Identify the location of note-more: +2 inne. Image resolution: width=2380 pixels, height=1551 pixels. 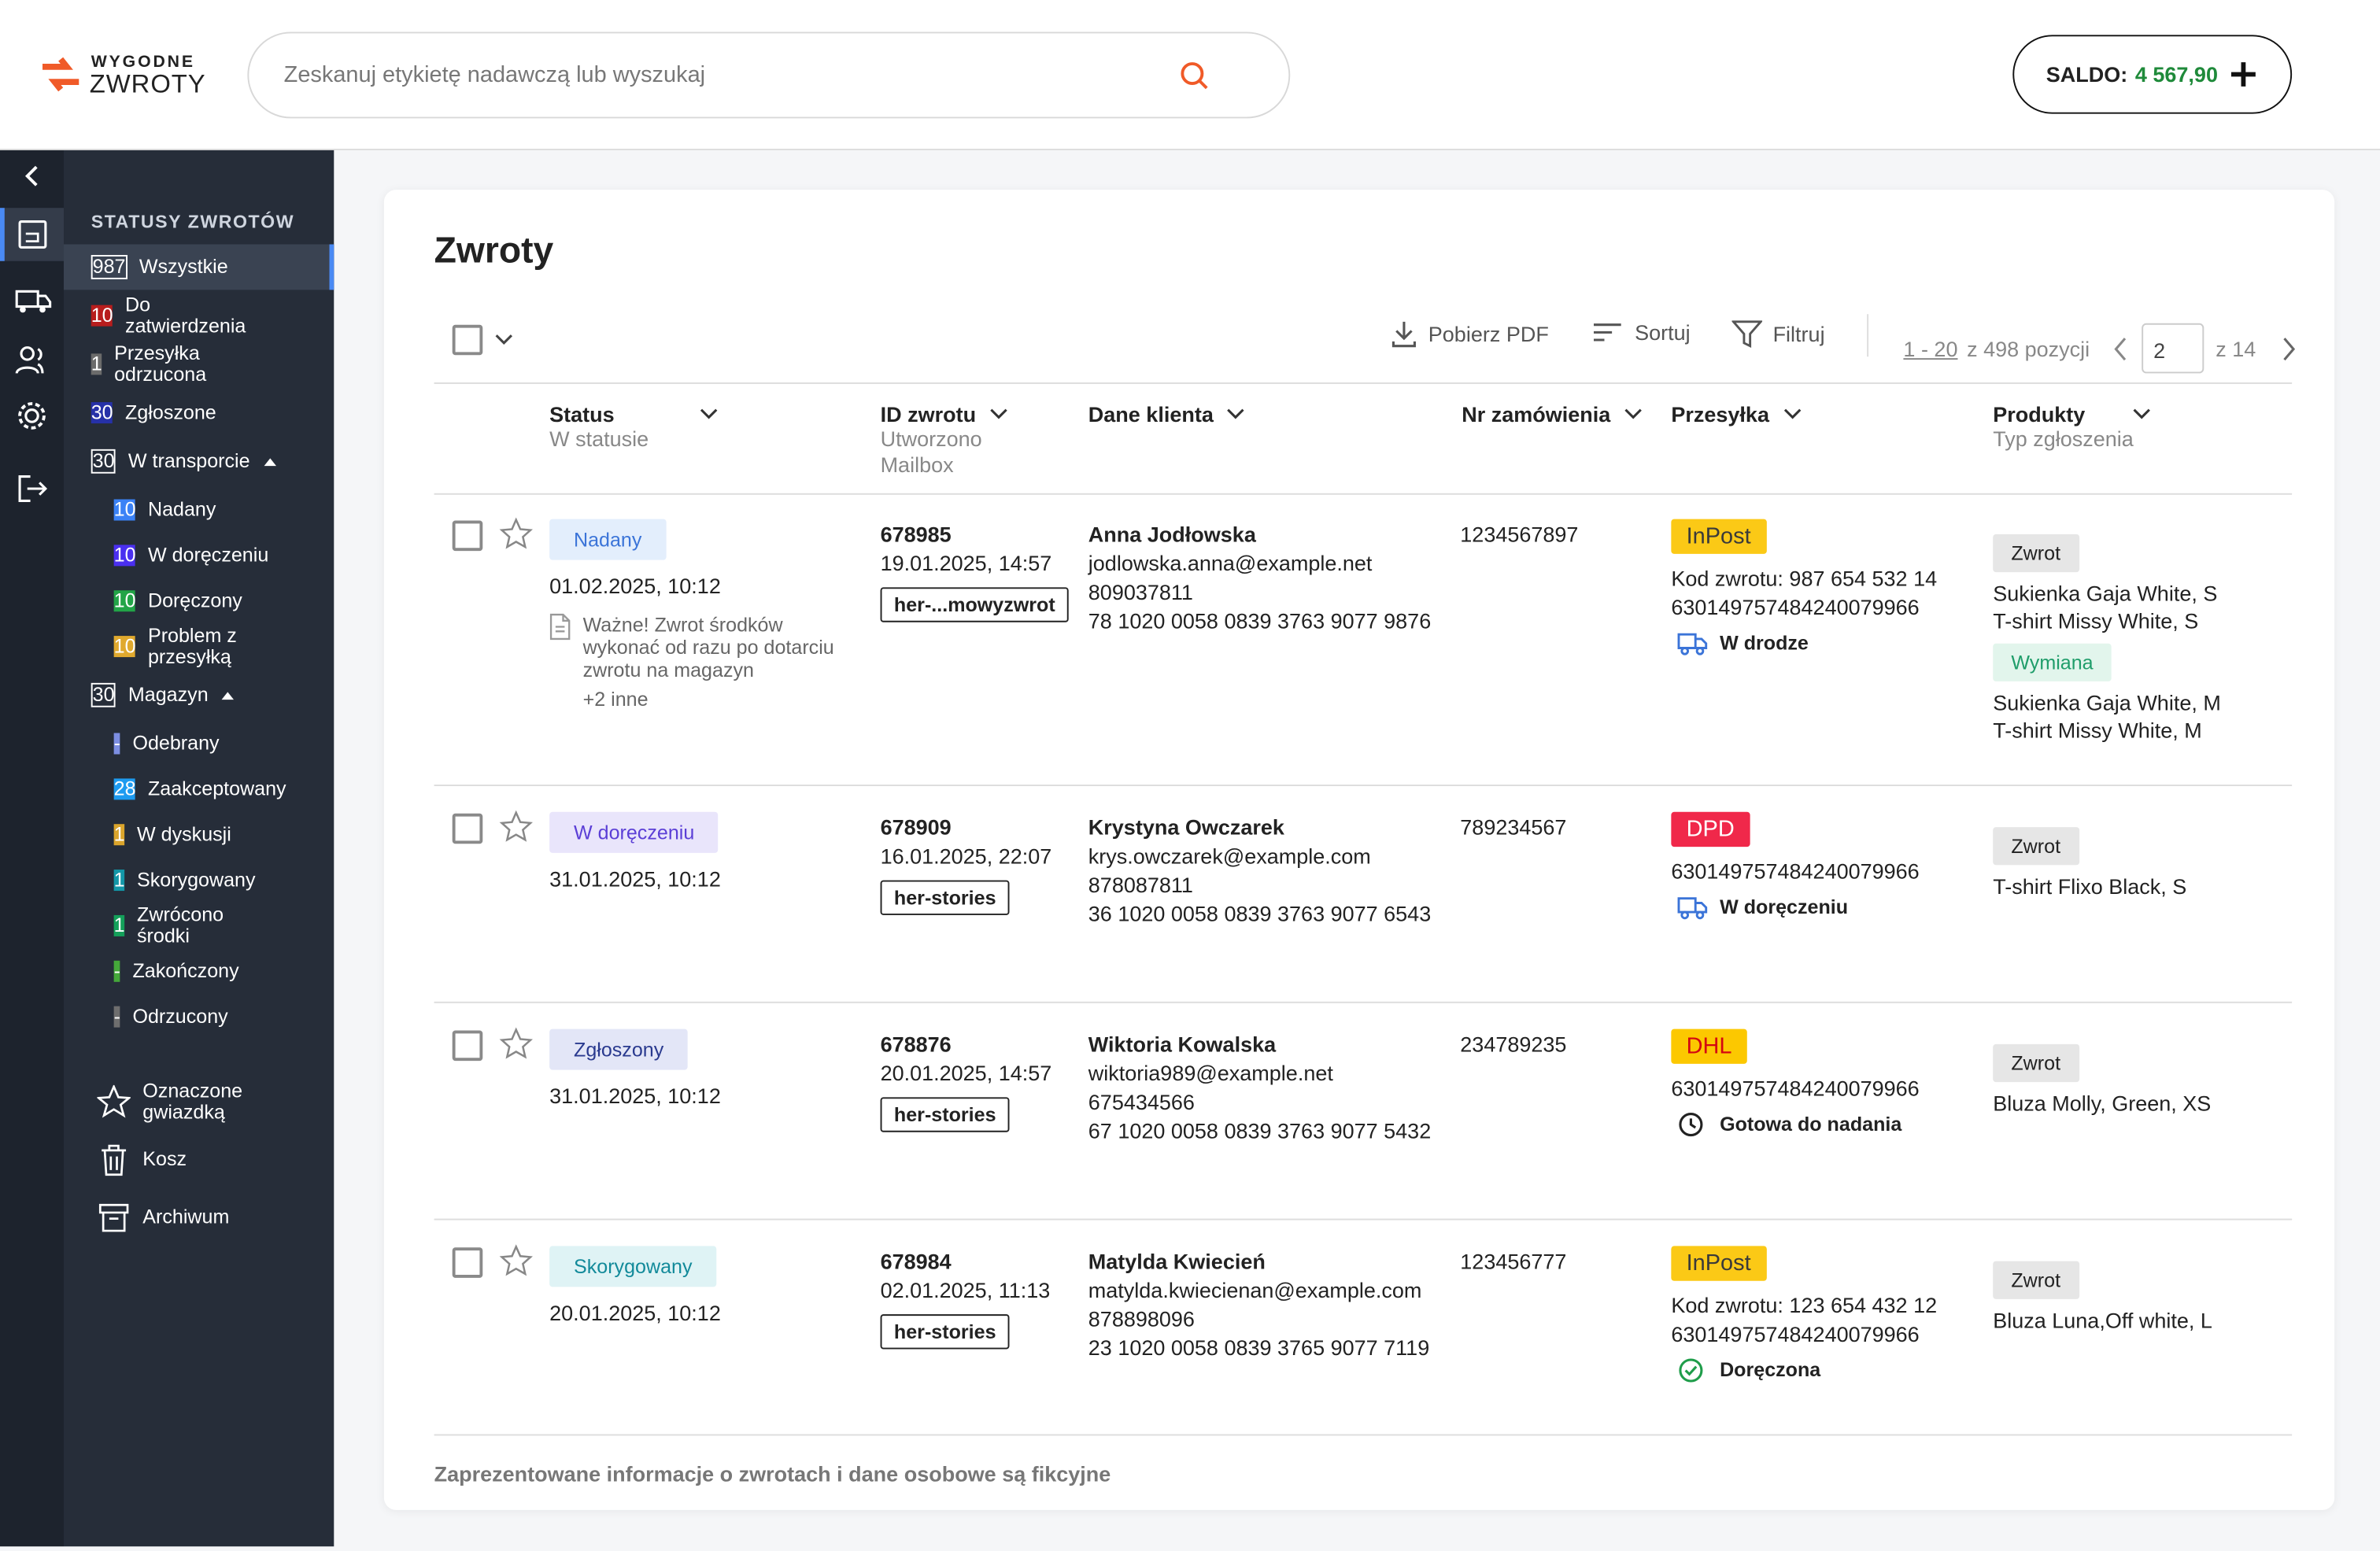
(615, 699).